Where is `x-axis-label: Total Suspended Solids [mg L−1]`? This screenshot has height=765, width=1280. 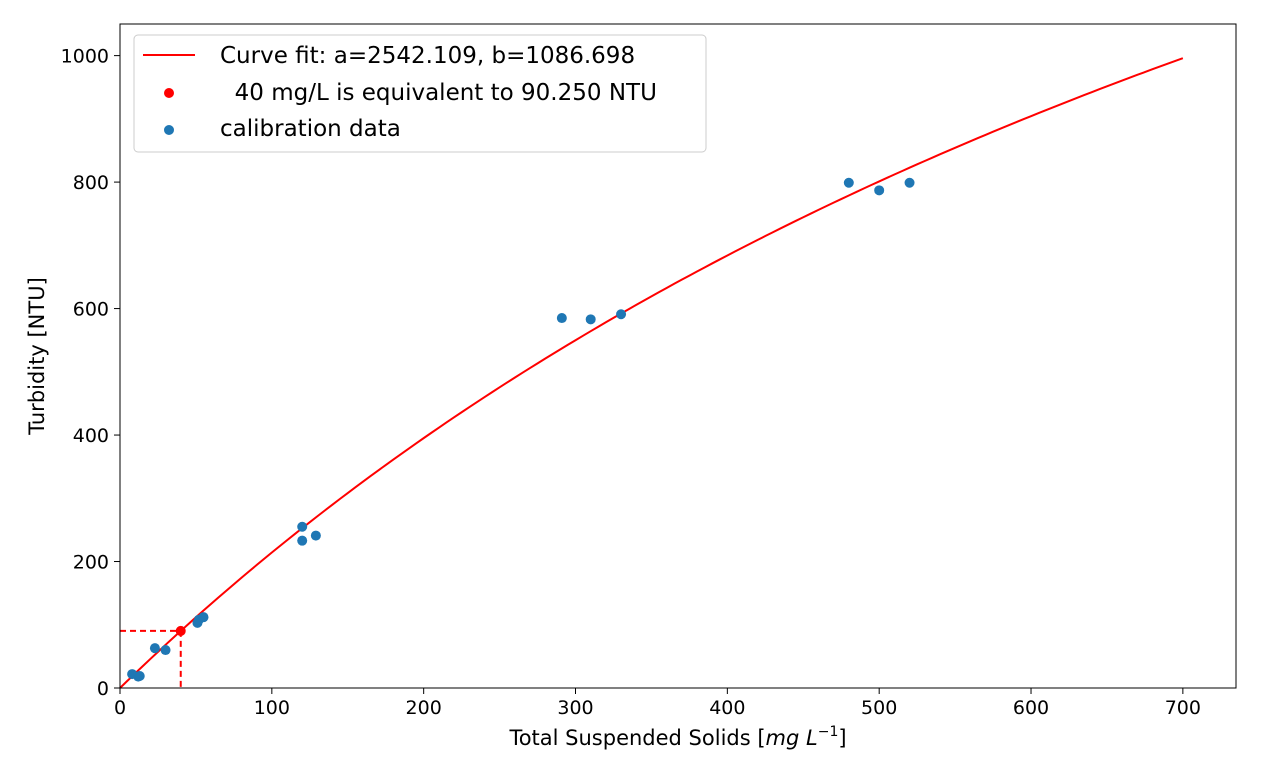 x-axis-label: Total Suspended Solids [mg L−1] is located at coordinates (677, 737).